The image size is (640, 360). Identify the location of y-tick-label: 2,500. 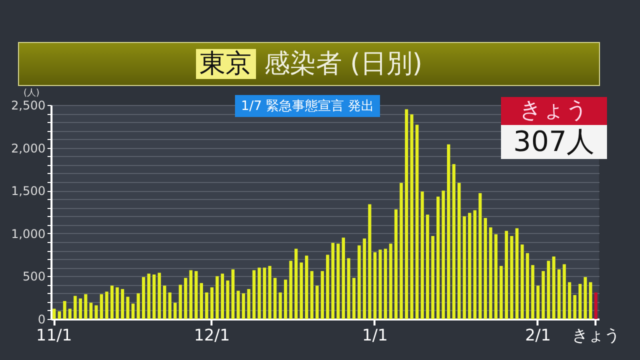
(28, 105).